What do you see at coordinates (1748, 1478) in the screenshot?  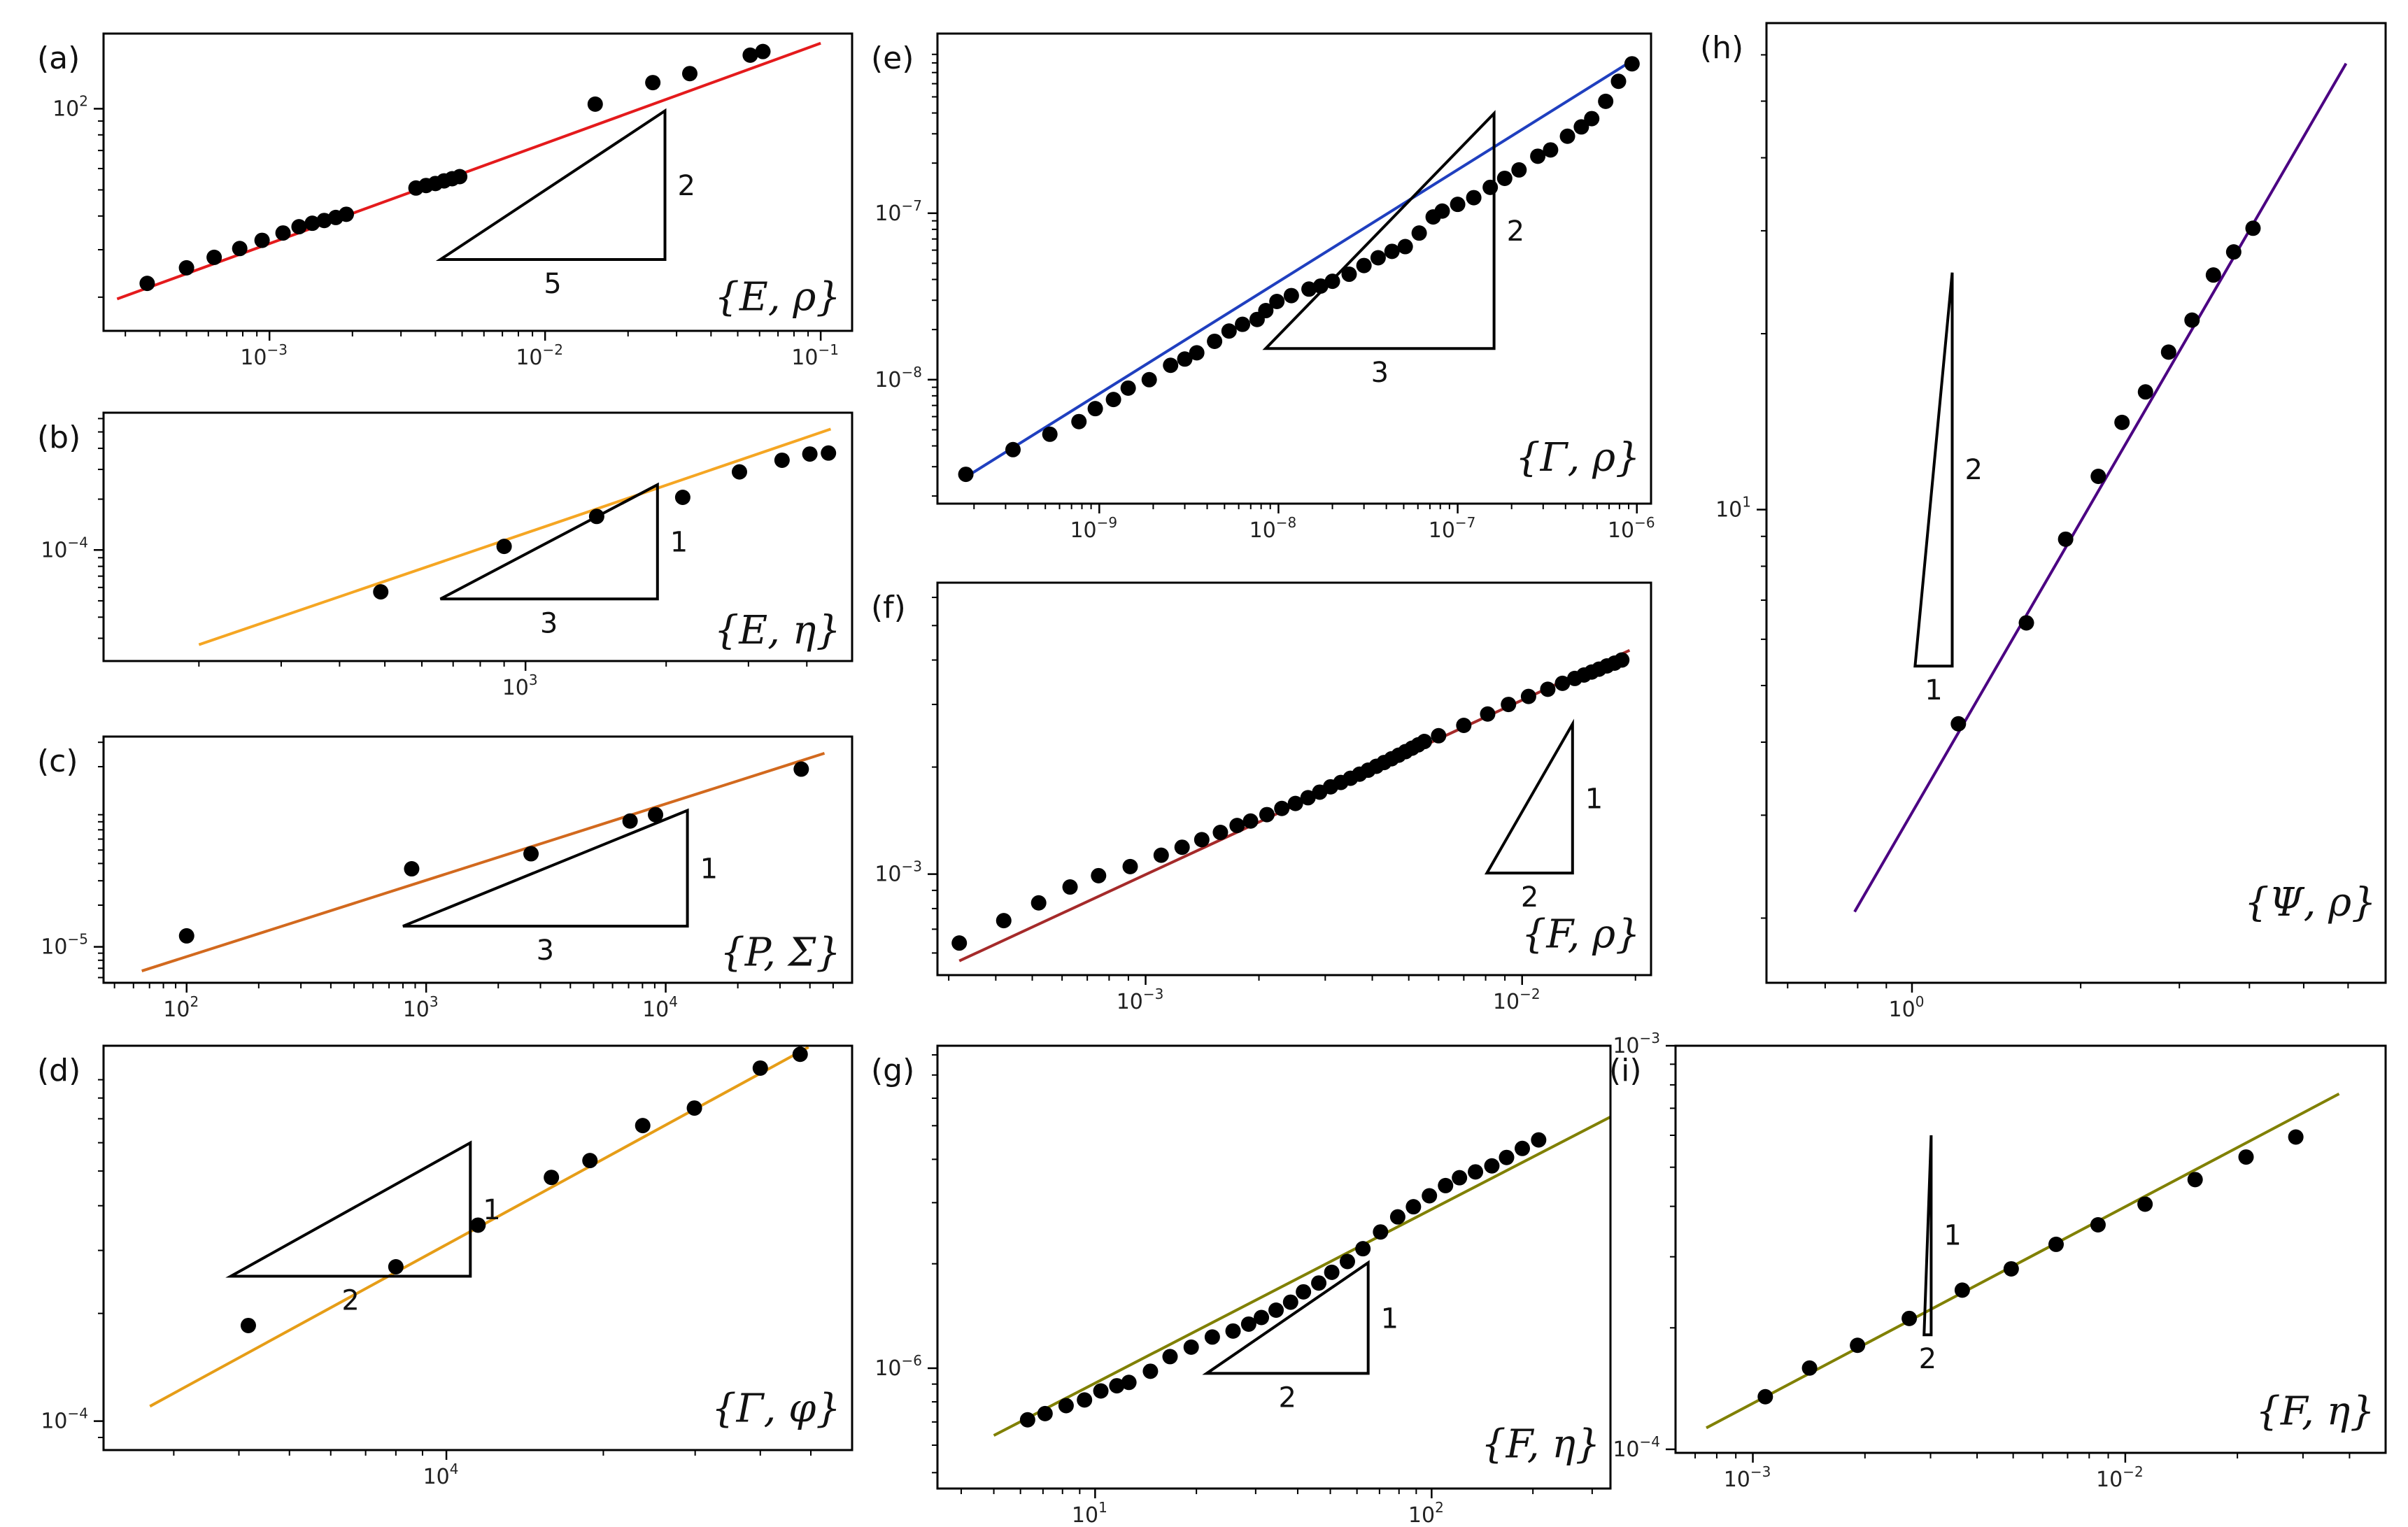 I see `x-tick-label: 10⁻³` at bounding box center [1748, 1478].